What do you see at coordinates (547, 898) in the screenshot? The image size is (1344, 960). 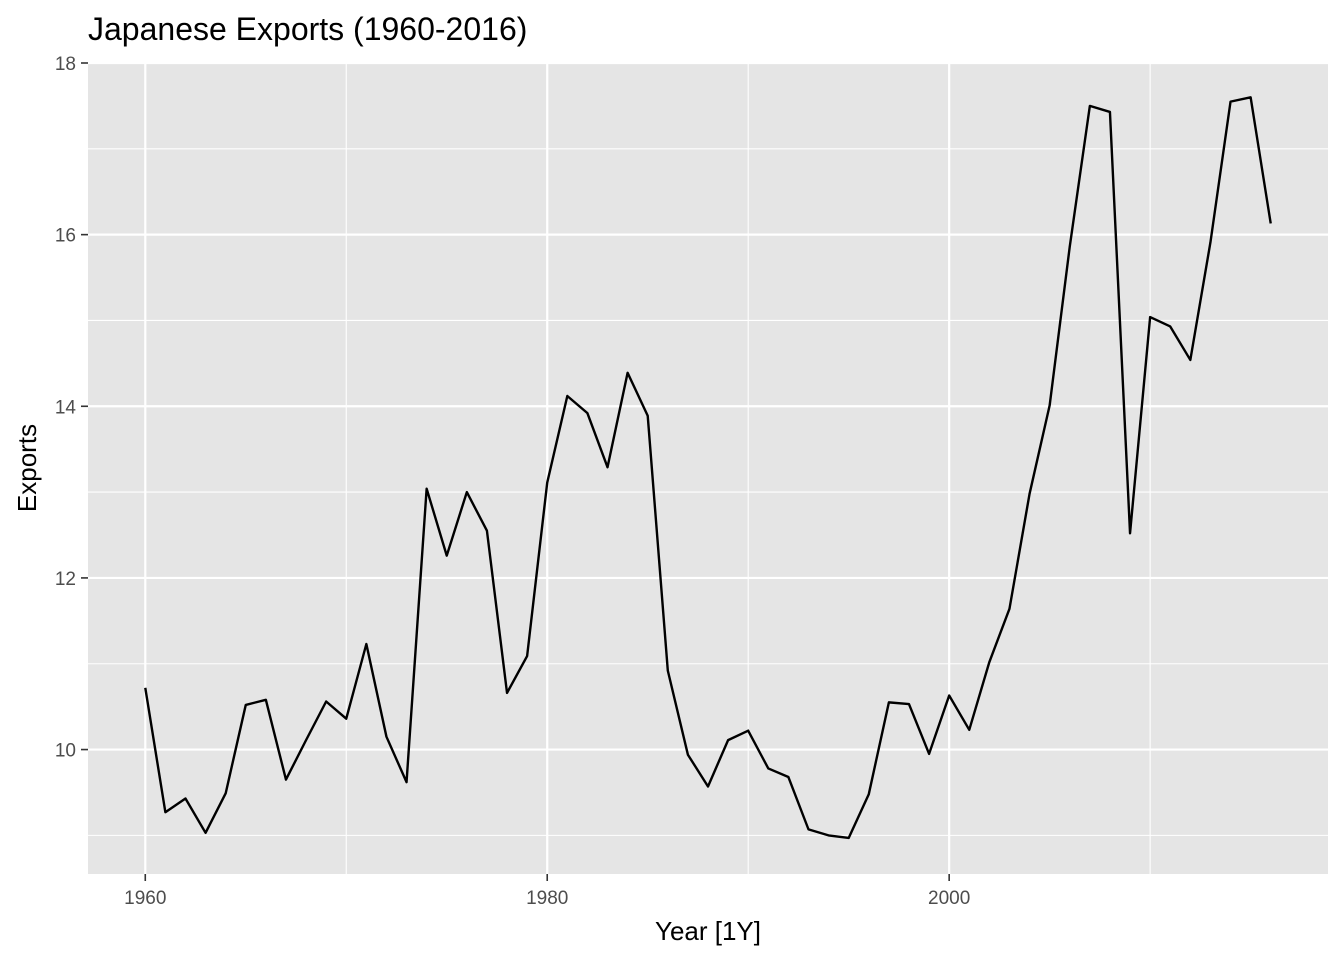 I see `x-tick-label: 1980` at bounding box center [547, 898].